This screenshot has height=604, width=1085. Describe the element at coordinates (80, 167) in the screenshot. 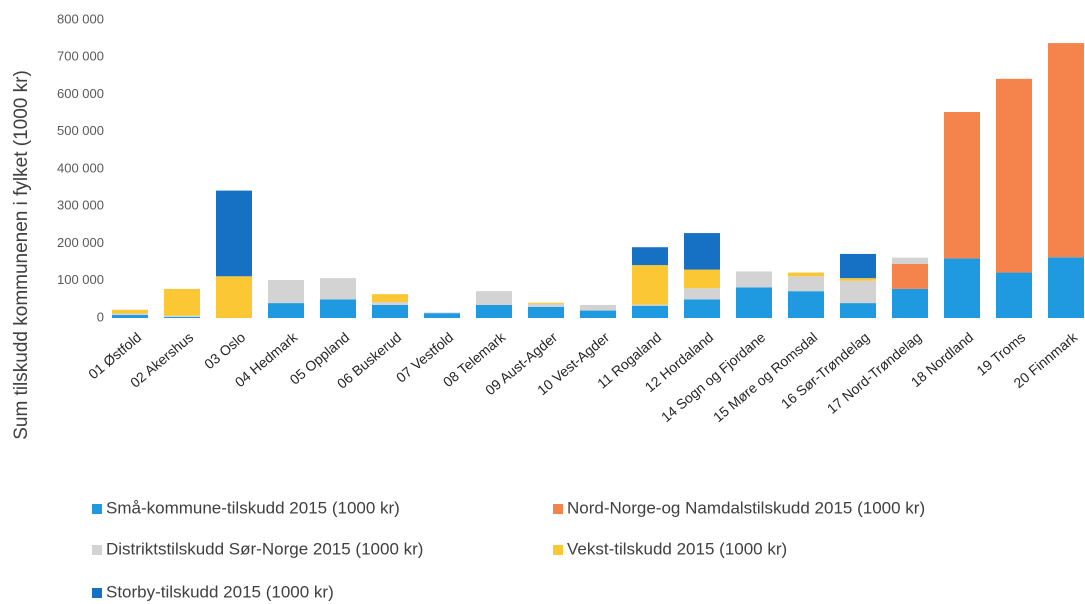

I see `y-tick-label: 400 000` at that location.